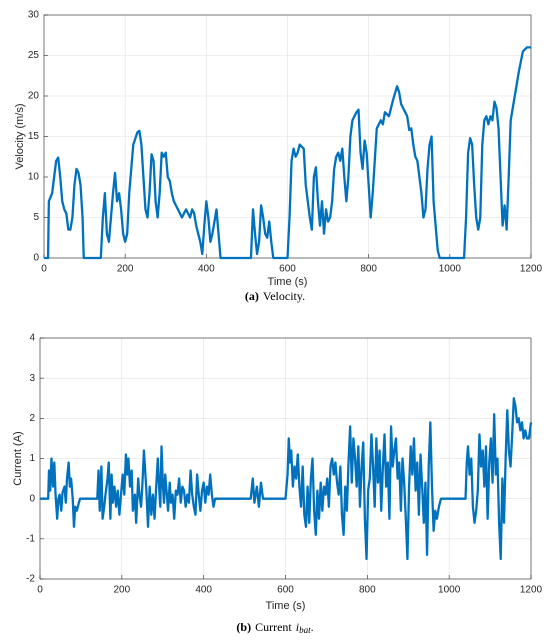 The height and width of the screenshot is (642, 550). I want to click on y-tick-label: 30, so click(34, 15).